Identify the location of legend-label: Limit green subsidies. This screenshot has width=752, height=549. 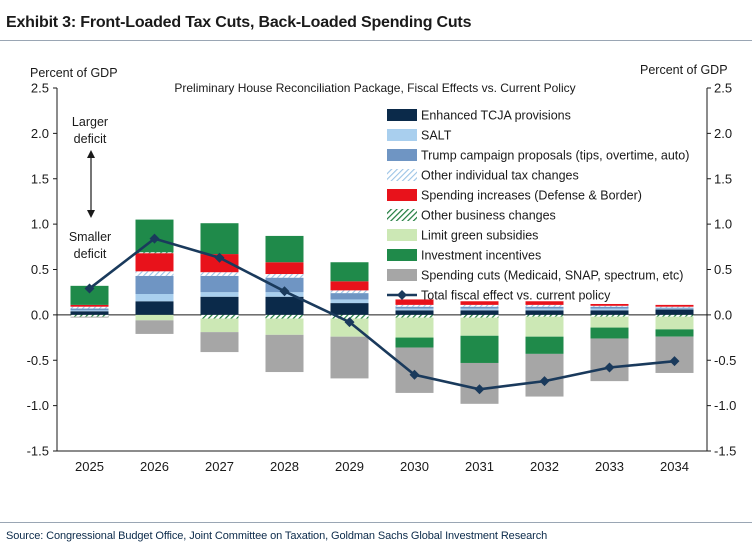
(479, 236).